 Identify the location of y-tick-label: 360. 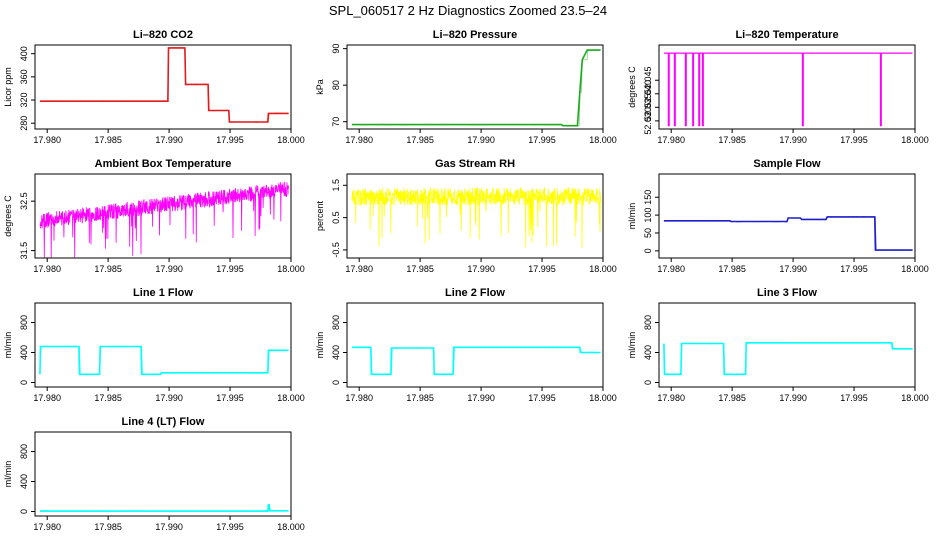
(24, 76).